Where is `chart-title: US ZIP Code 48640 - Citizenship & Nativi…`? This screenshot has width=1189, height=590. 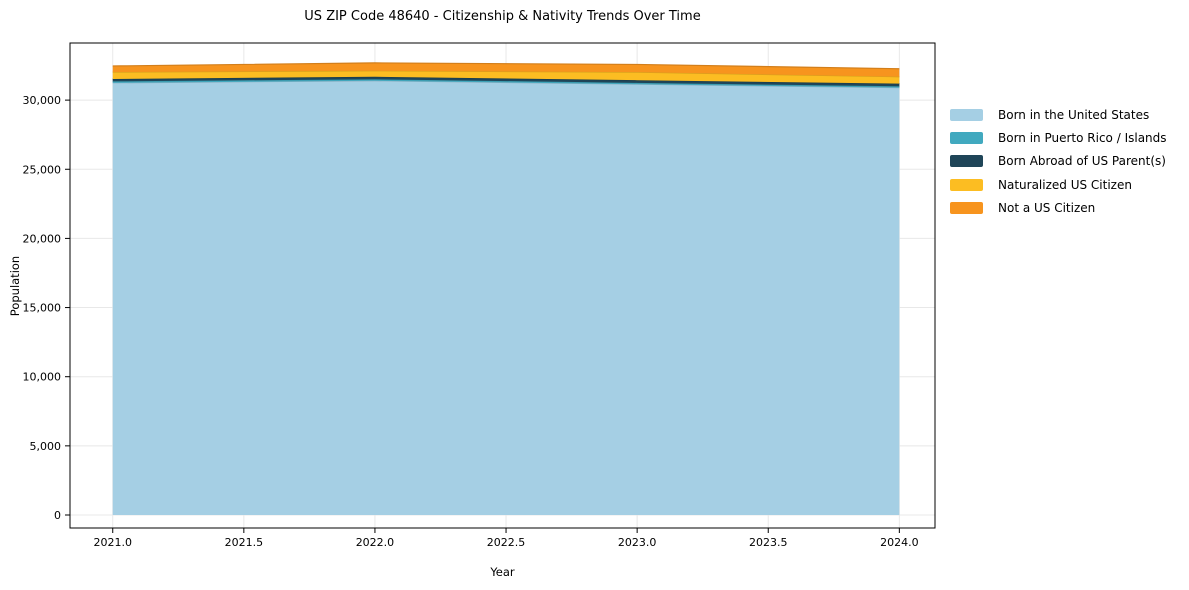
chart-title: US ZIP Code 48640 - Citizenship & Nativi… is located at coordinates (502, 16).